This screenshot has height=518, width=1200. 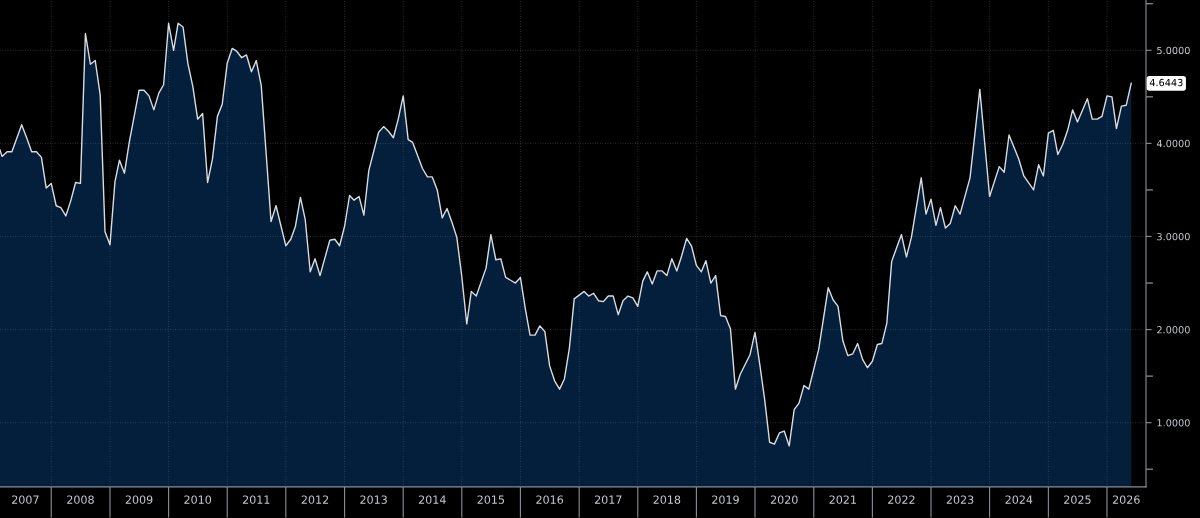 What do you see at coordinates (842, 499) in the screenshot?
I see `x-tick-label: 2021` at bounding box center [842, 499].